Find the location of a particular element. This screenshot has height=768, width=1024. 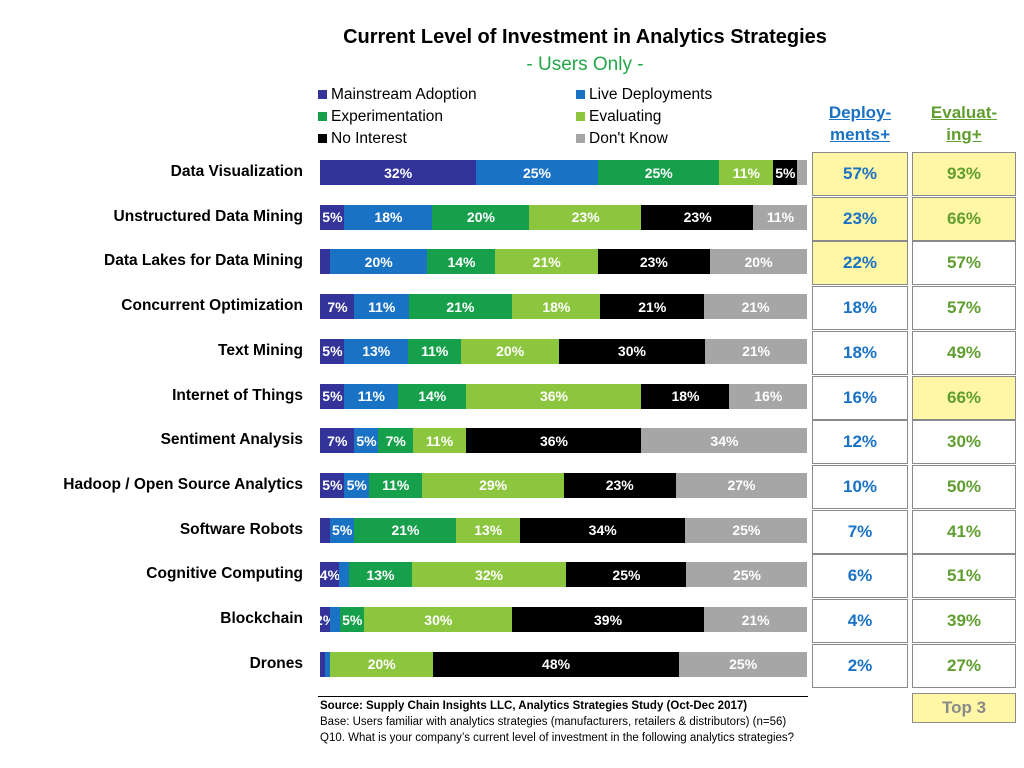

category-label: Blockchain is located at coordinates (261, 618).